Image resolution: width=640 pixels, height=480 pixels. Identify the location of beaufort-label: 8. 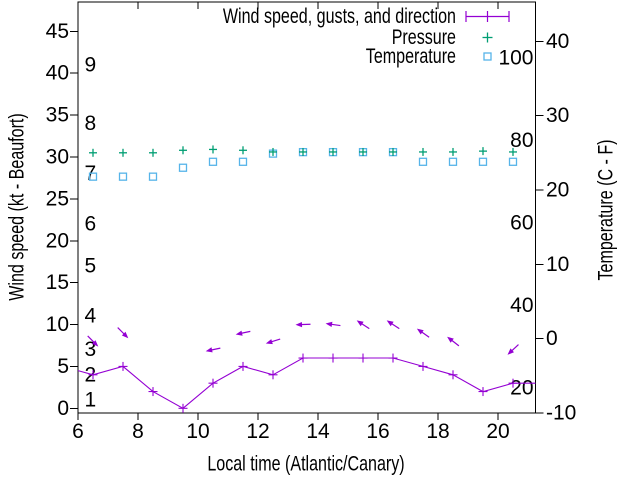
(91, 123).